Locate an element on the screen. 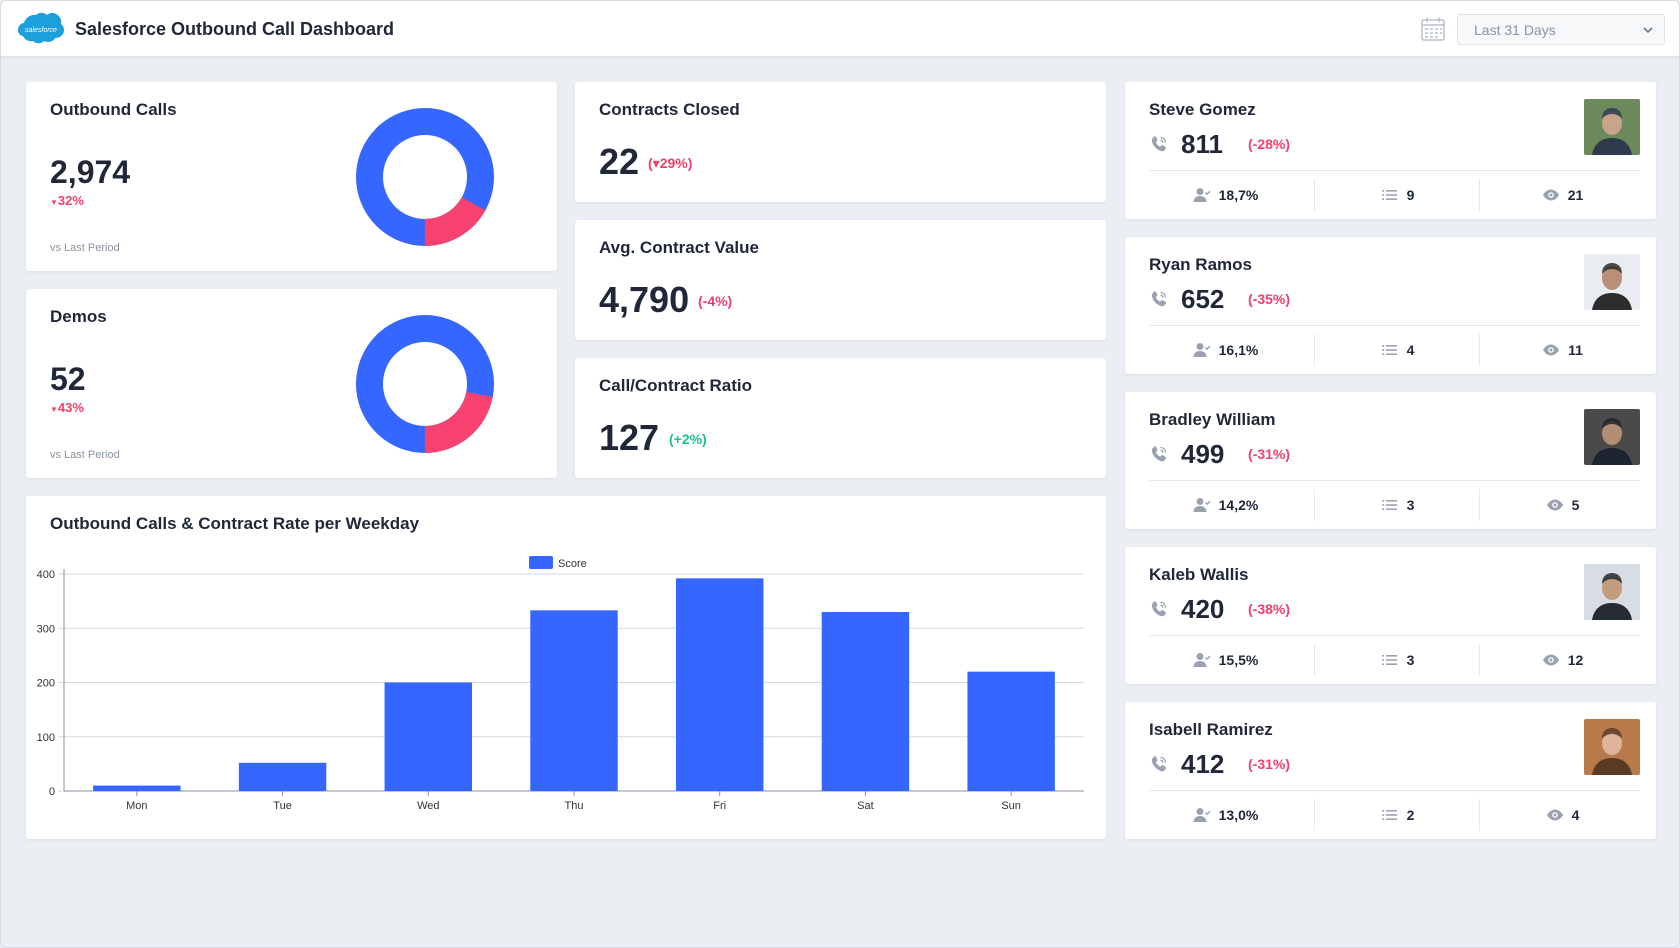  kpi-delta: (▾29%) is located at coordinates (670, 163).